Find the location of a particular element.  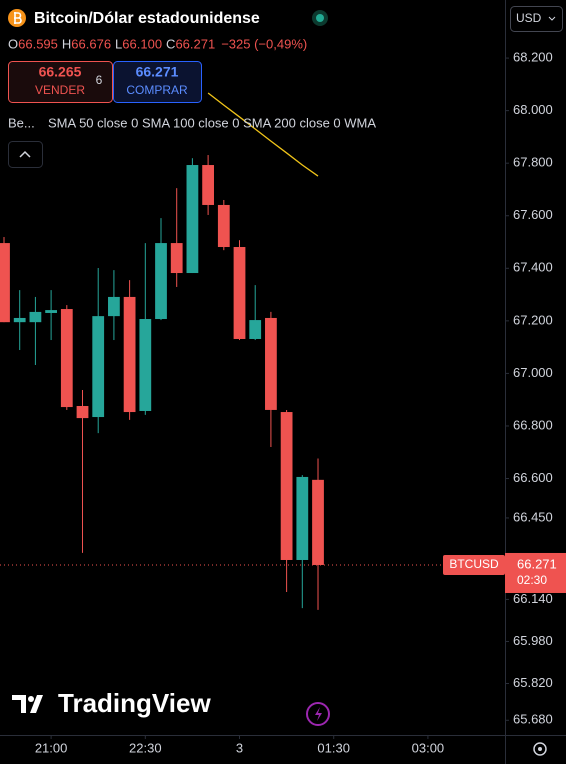

sell-price: 66.265 is located at coordinates (60, 72).